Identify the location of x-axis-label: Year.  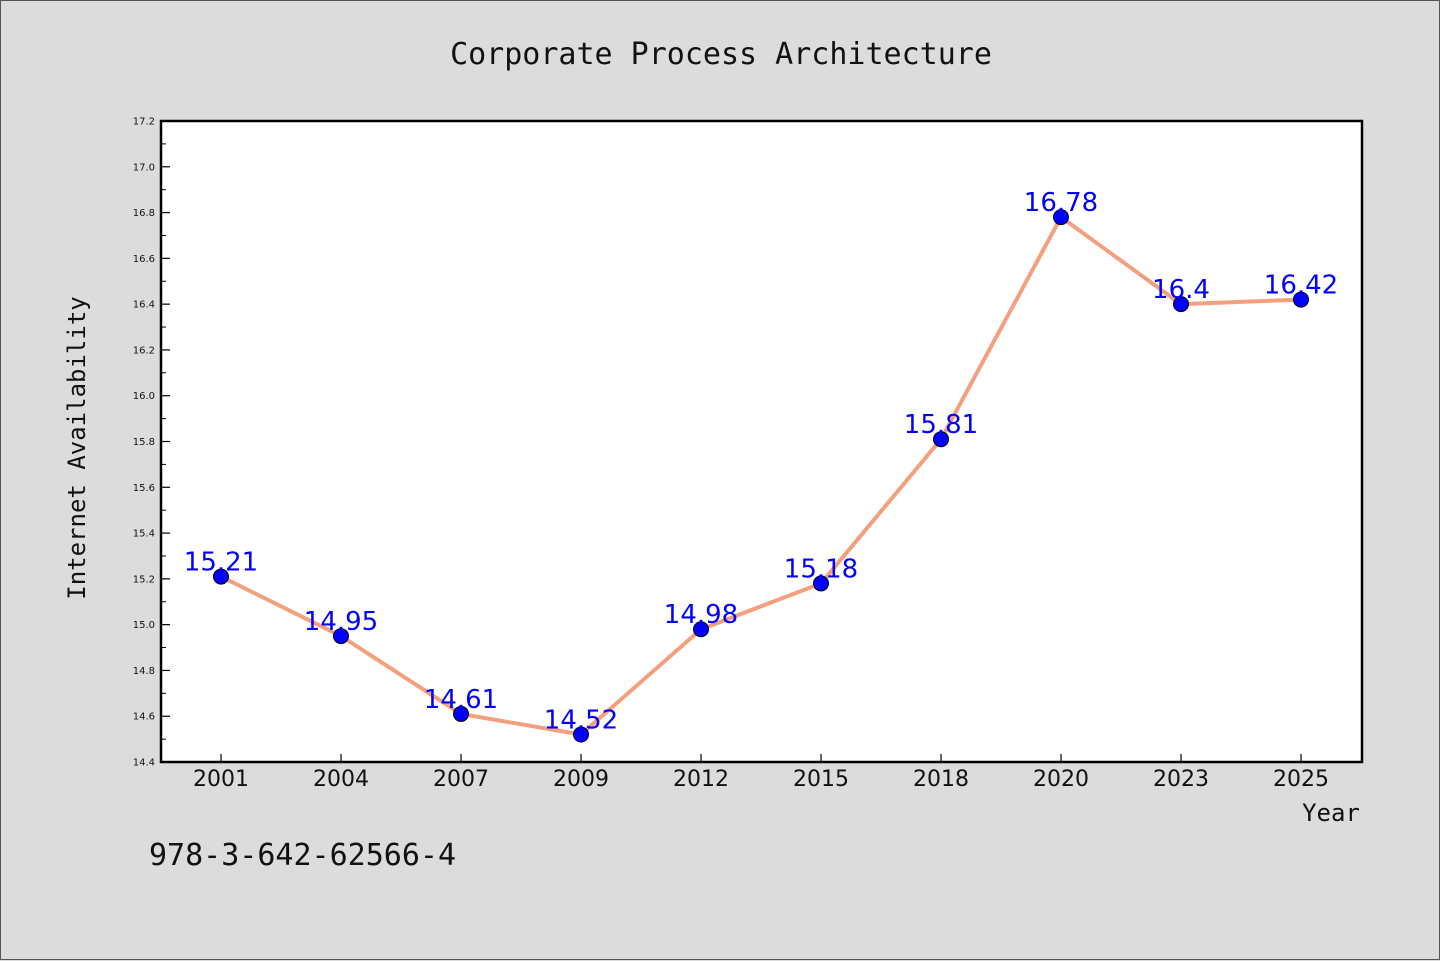
(1331, 813).